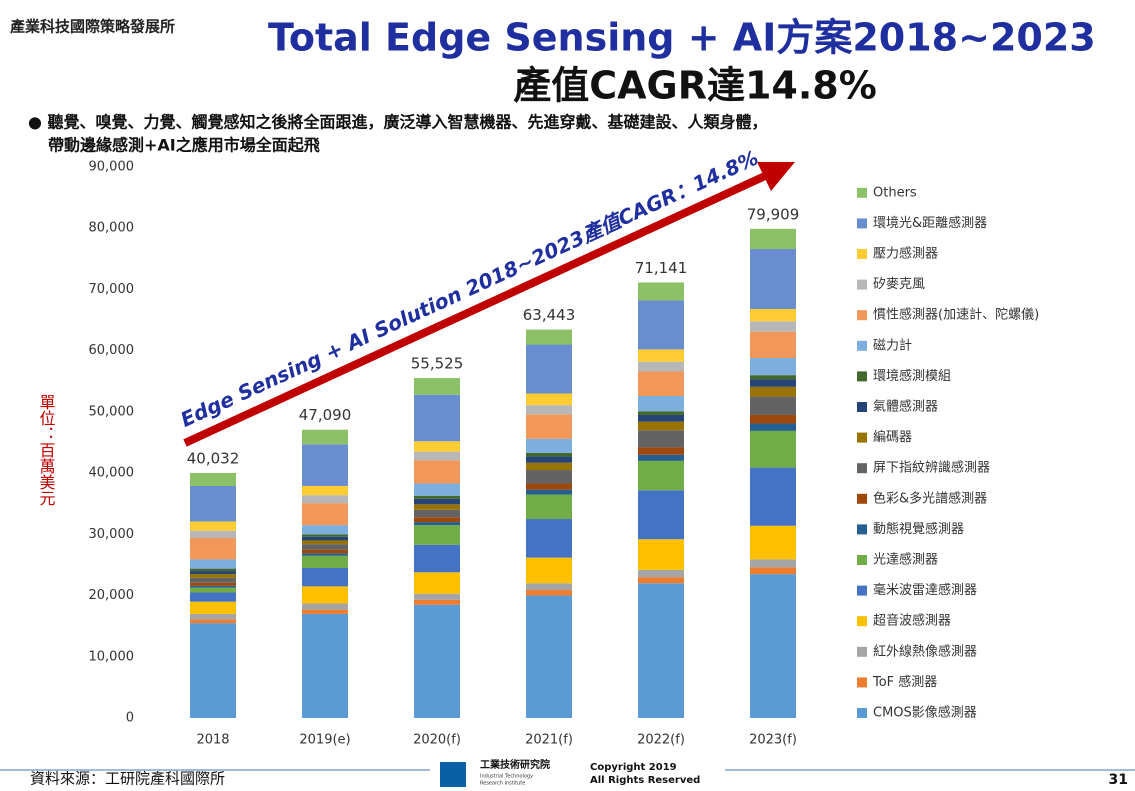 The width and height of the screenshot is (1135, 791). What do you see at coordinates (212, 740) in the screenshot?
I see `x-tick-label: 2018` at bounding box center [212, 740].